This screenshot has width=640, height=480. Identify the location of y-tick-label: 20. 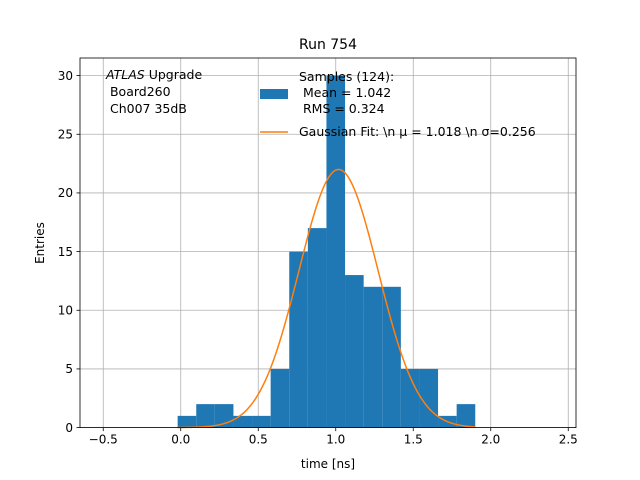
(65, 193).